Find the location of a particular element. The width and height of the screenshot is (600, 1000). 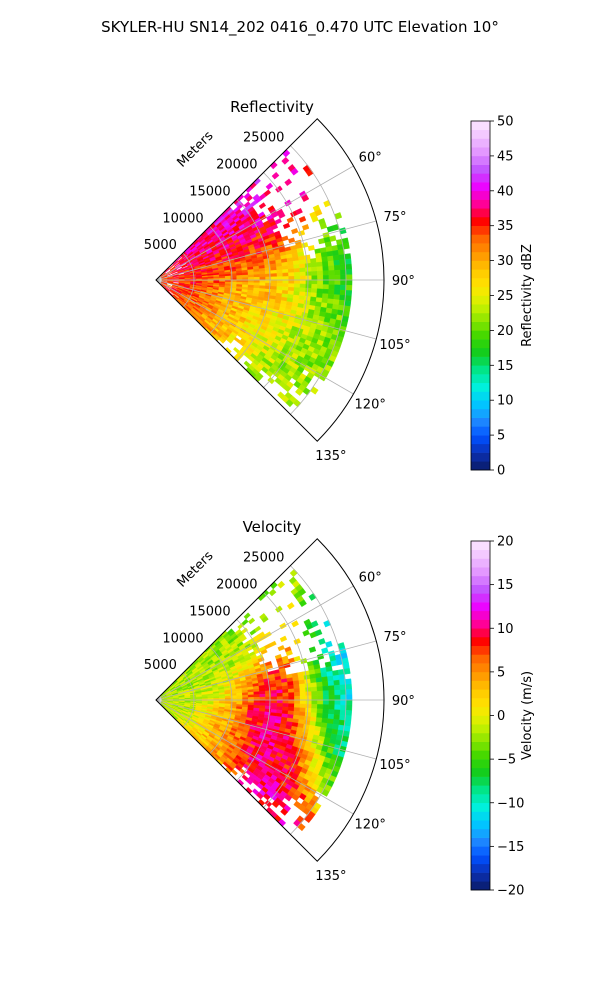

colorbar-tick-label: 10 is located at coordinates (505, 629).